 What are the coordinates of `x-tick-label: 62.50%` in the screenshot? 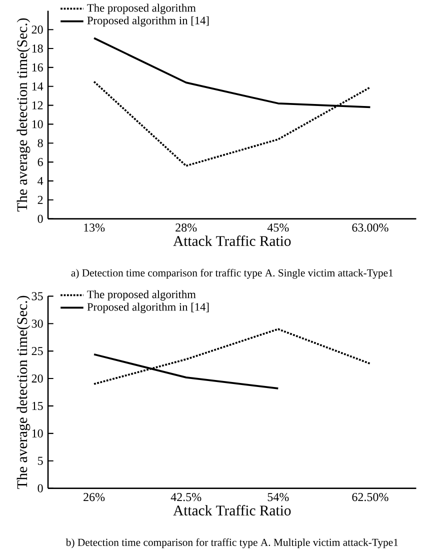 It's located at (370, 497).